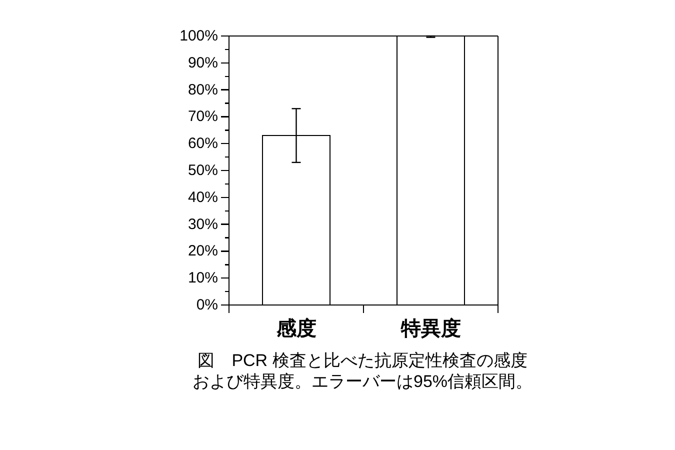  What do you see at coordinates (203, 278) in the screenshot?
I see `y-tick-label: 10%` at bounding box center [203, 278].